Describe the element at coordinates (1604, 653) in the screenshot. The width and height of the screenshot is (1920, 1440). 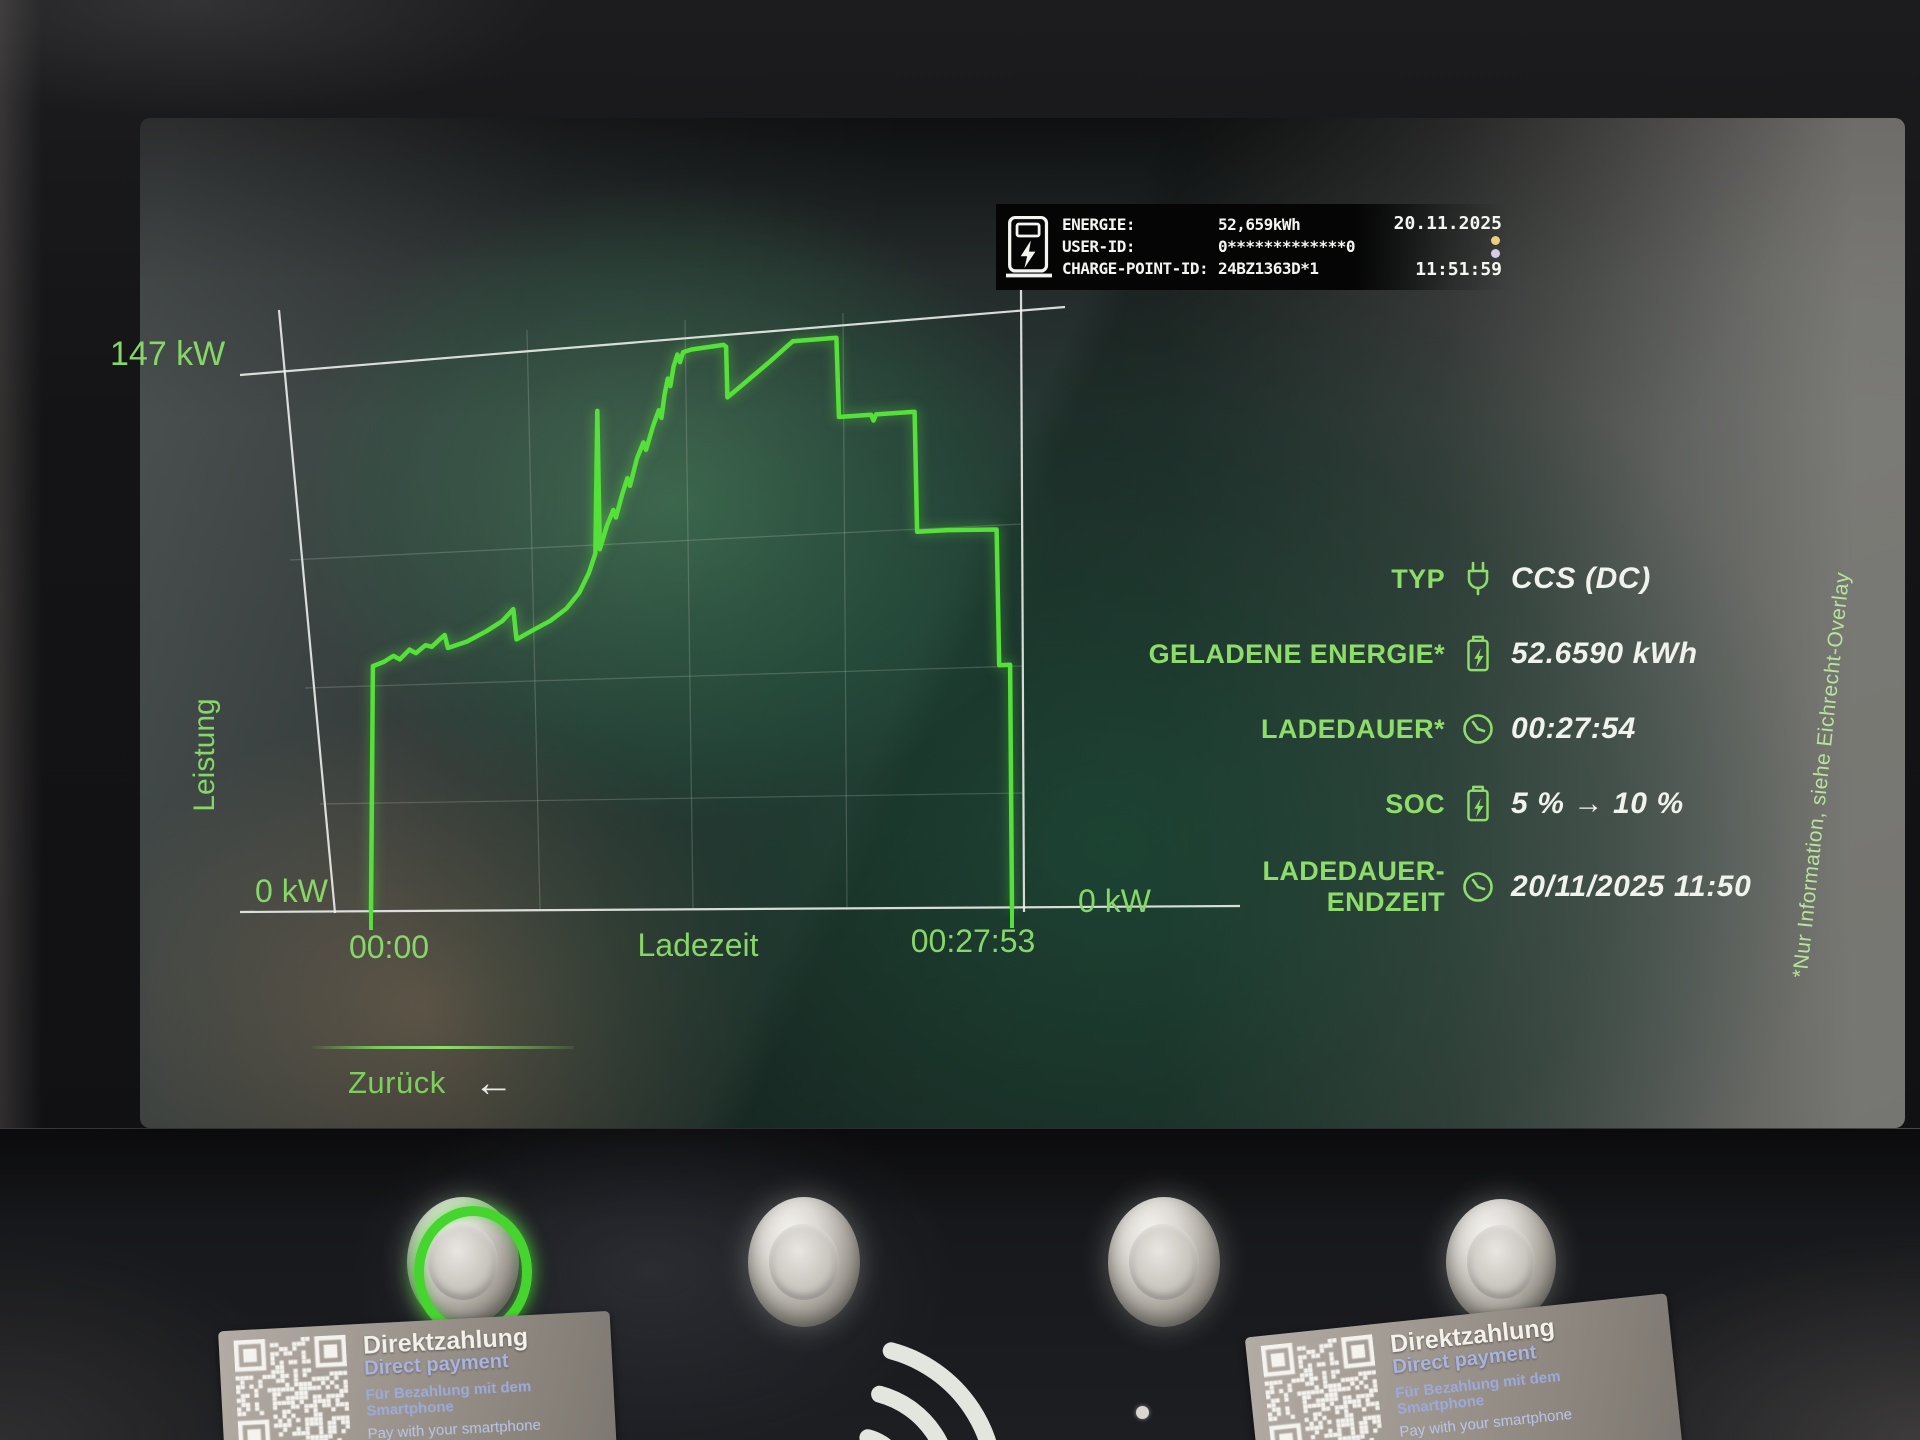
I see `info-value: 52.6590 kWh` at that location.